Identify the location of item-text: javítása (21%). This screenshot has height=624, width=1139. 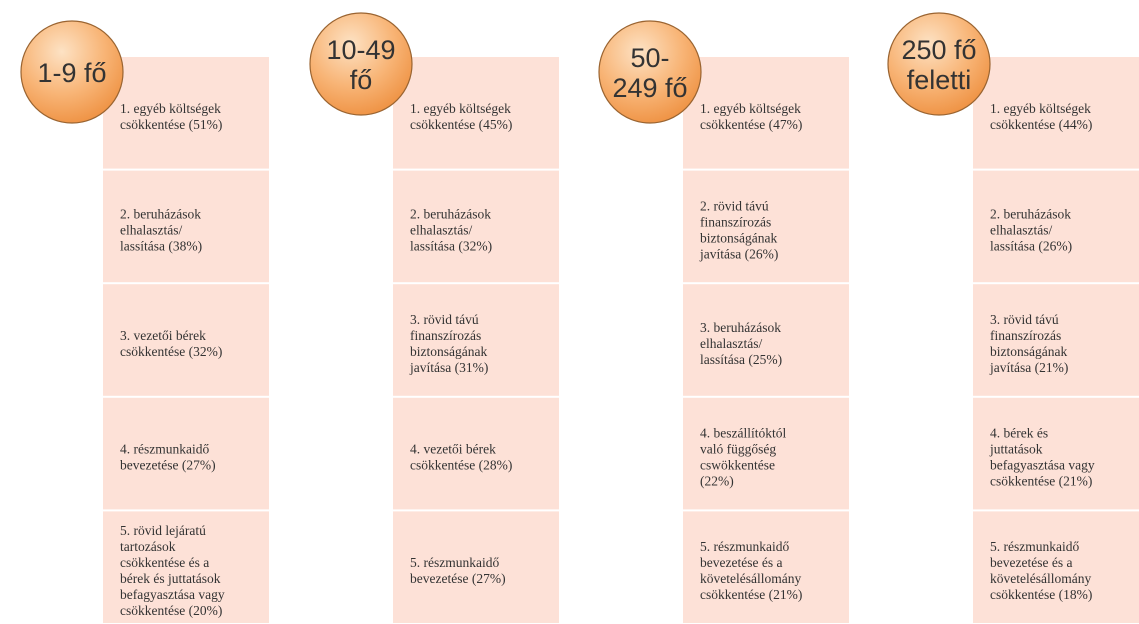
(1028, 367).